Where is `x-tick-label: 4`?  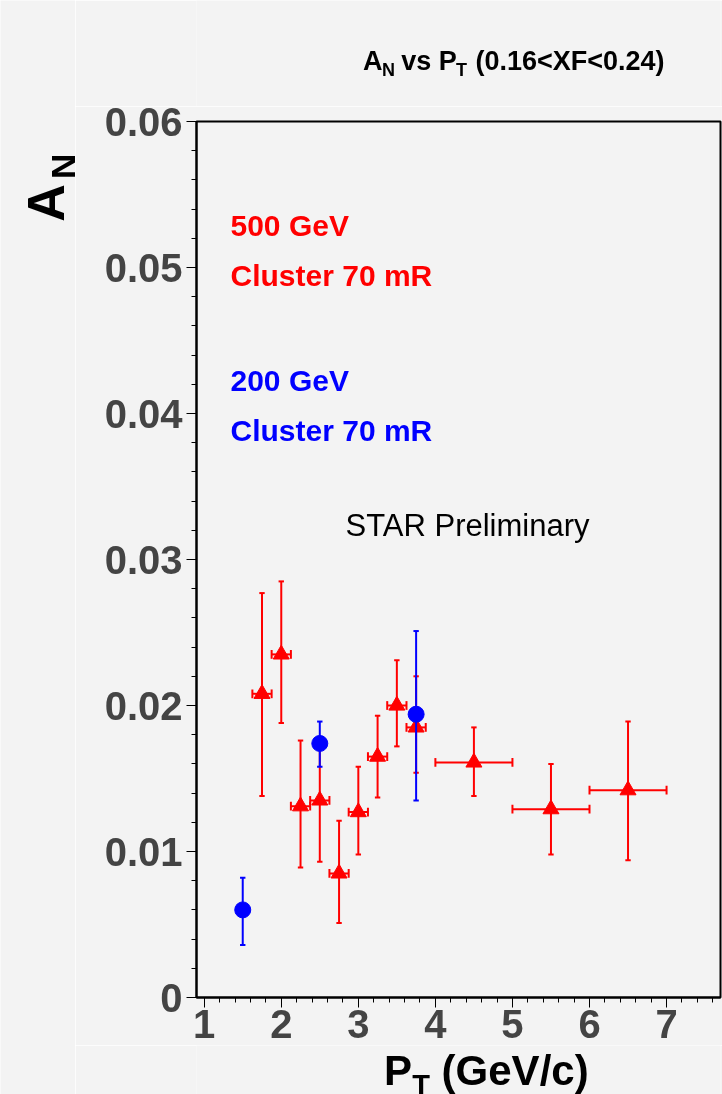 x-tick-label: 4 is located at coordinates (436, 1023).